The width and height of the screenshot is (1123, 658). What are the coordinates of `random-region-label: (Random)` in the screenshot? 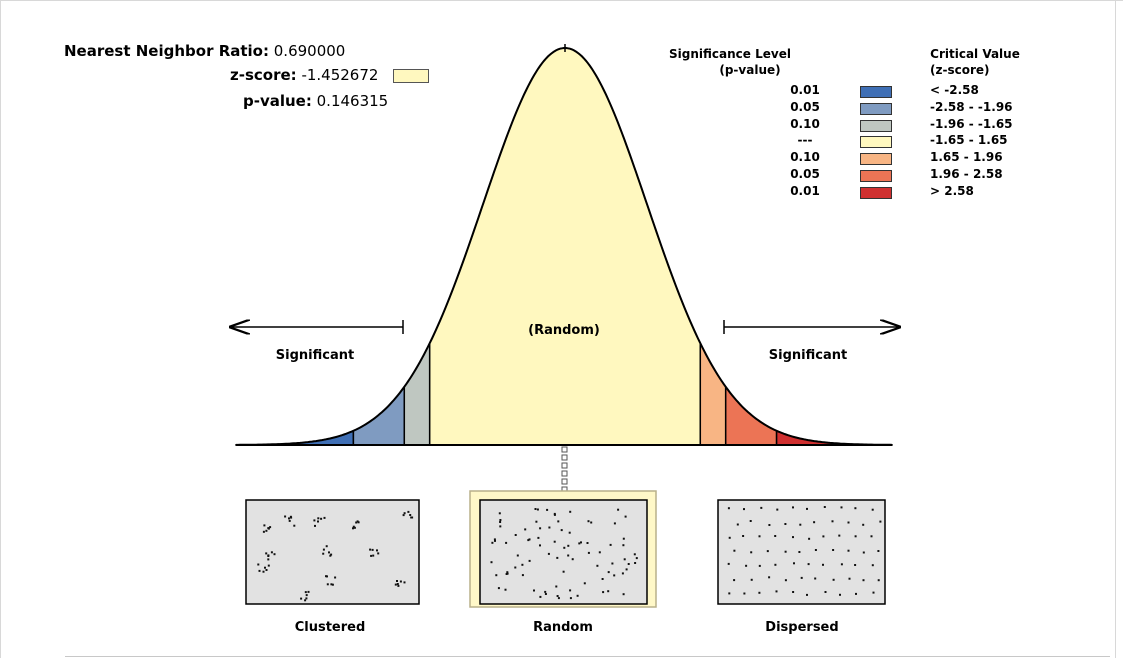 It's located at (564, 330).